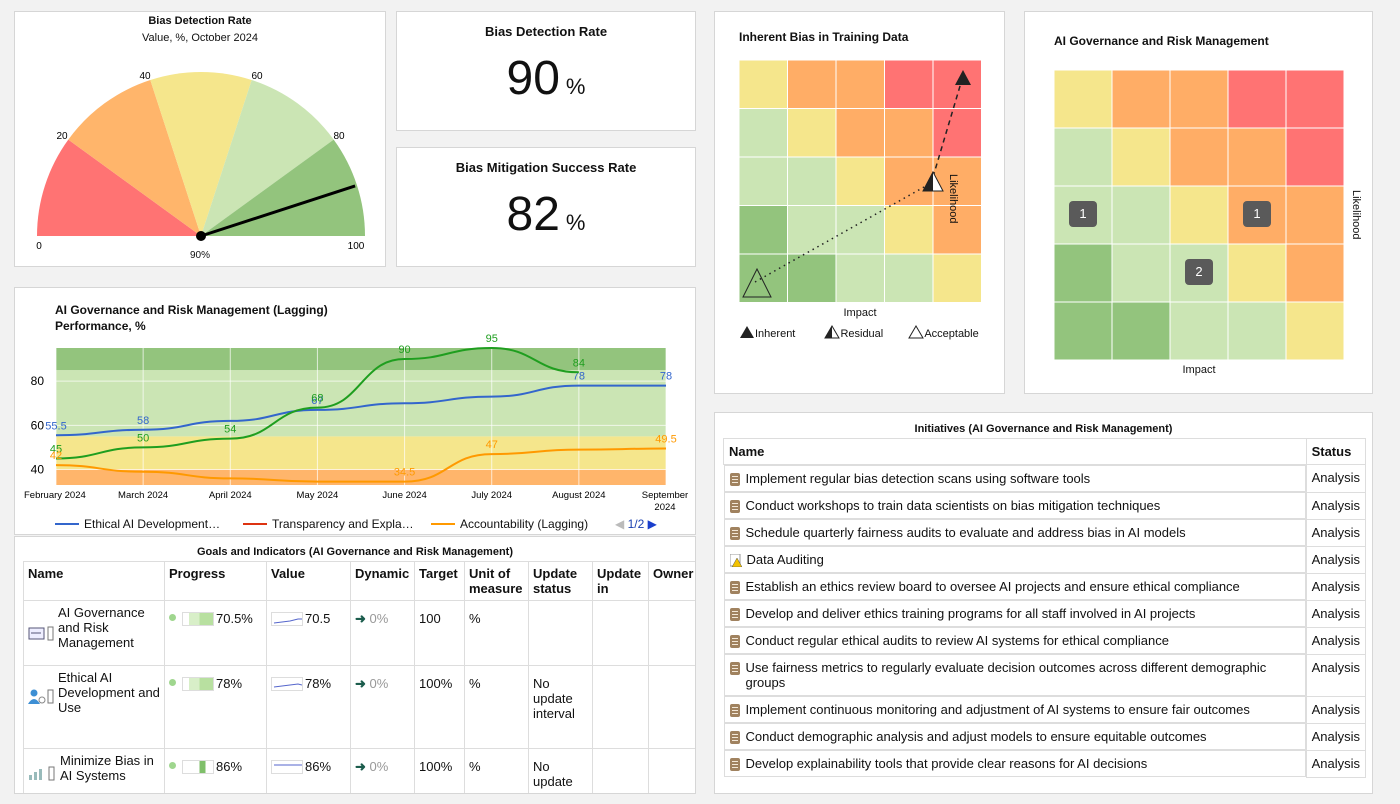 The height and width of the screenshot is (804, 1400). I want to click on goal-owner, so click(671, 770).